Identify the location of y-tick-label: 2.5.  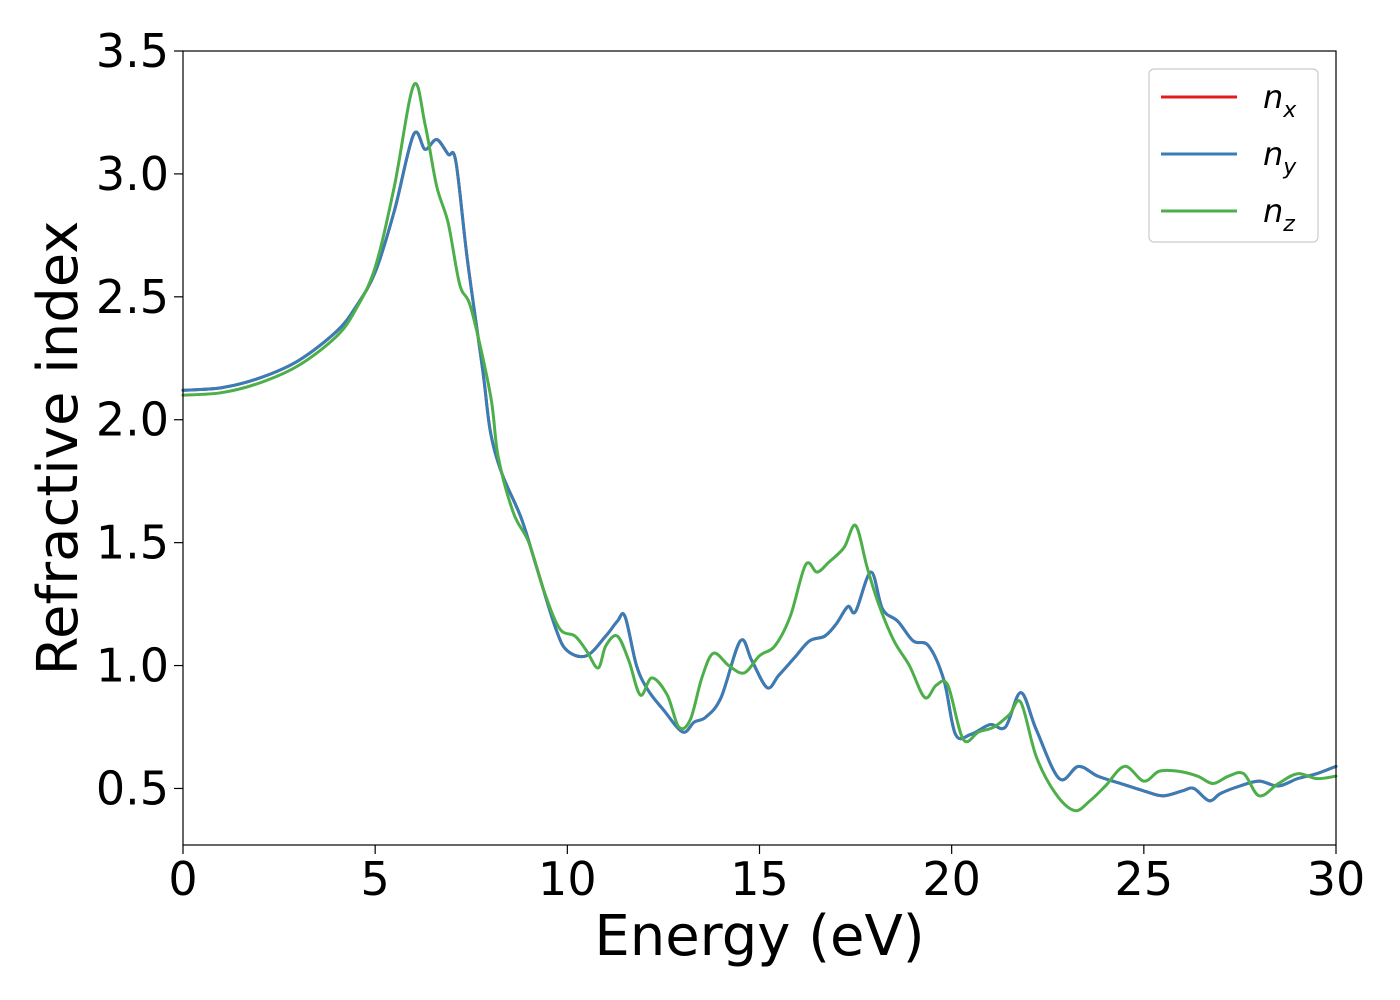
(132, 297).